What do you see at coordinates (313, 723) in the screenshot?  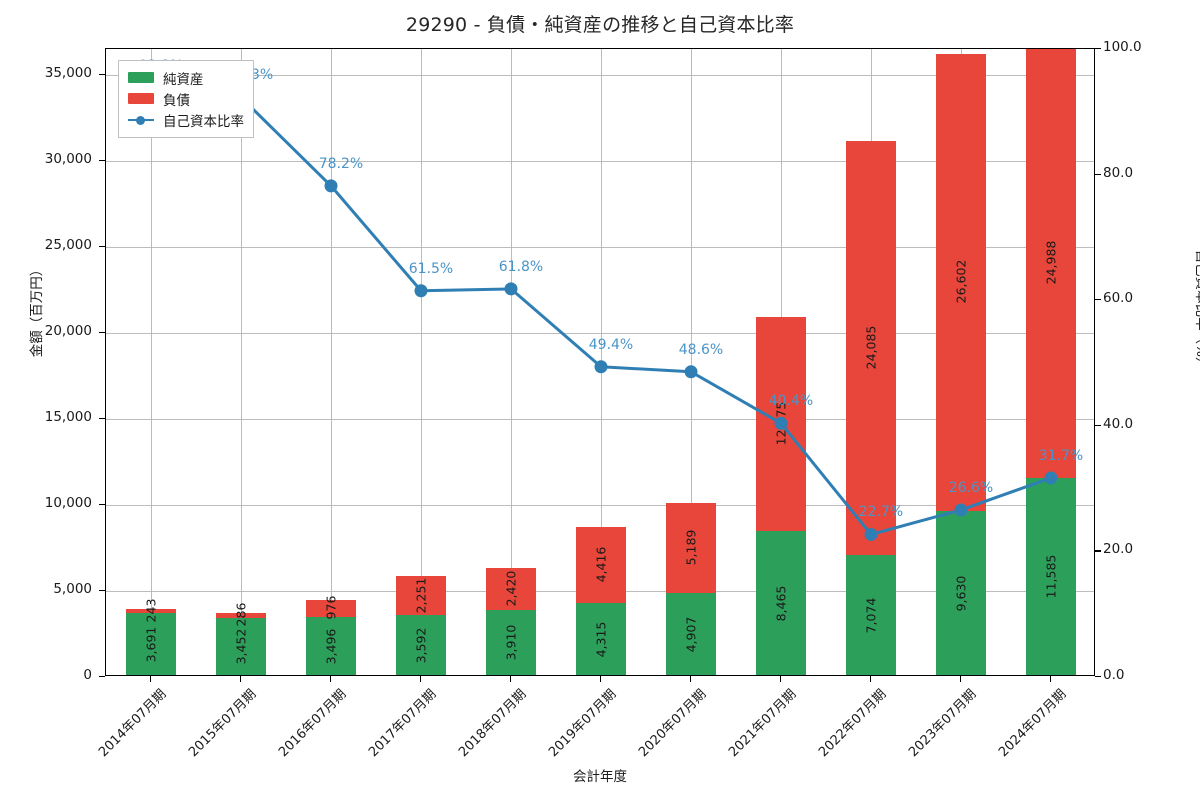 I see `x-axis-tick-label: 2016年07月期` at bounding box center [313, 723].